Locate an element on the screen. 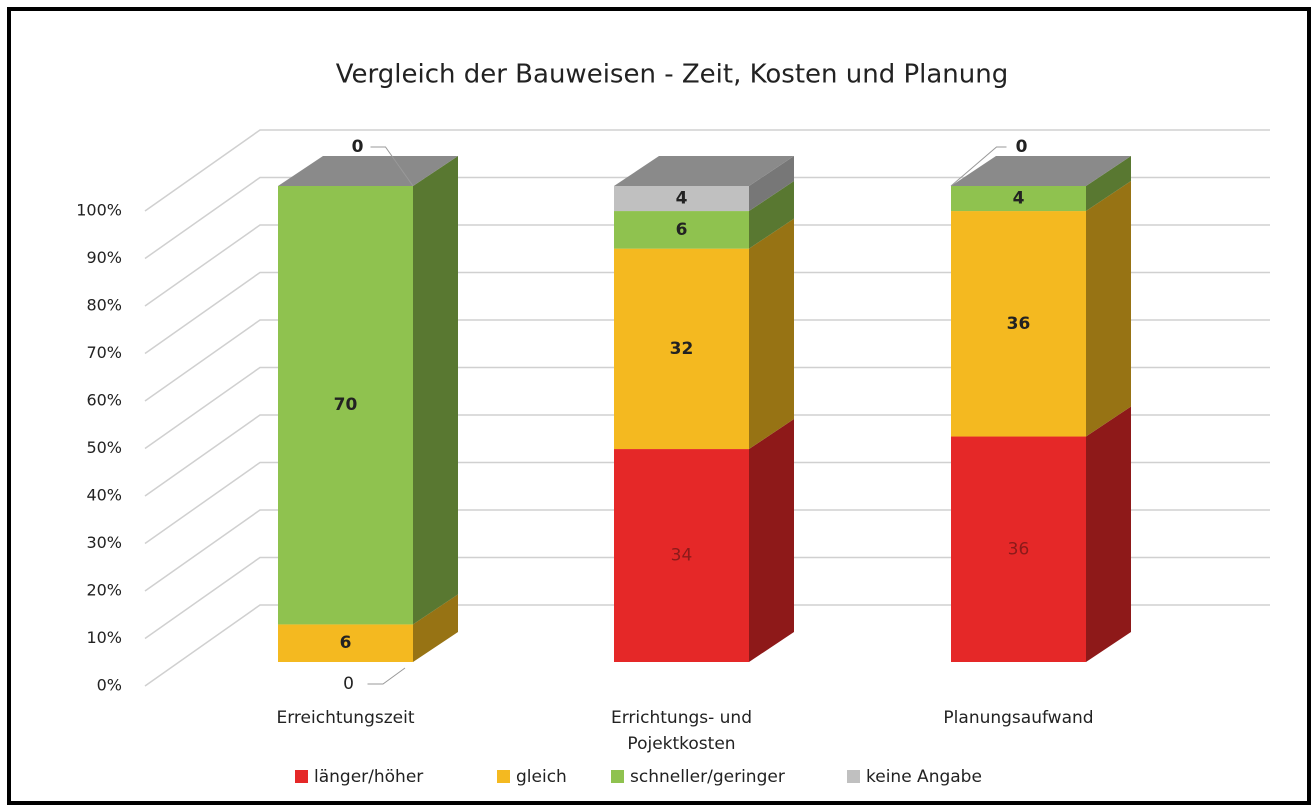 The height and width of the screenshot is (808, 1314). y-tick-label: 50% is located at coordinates (104, 447).